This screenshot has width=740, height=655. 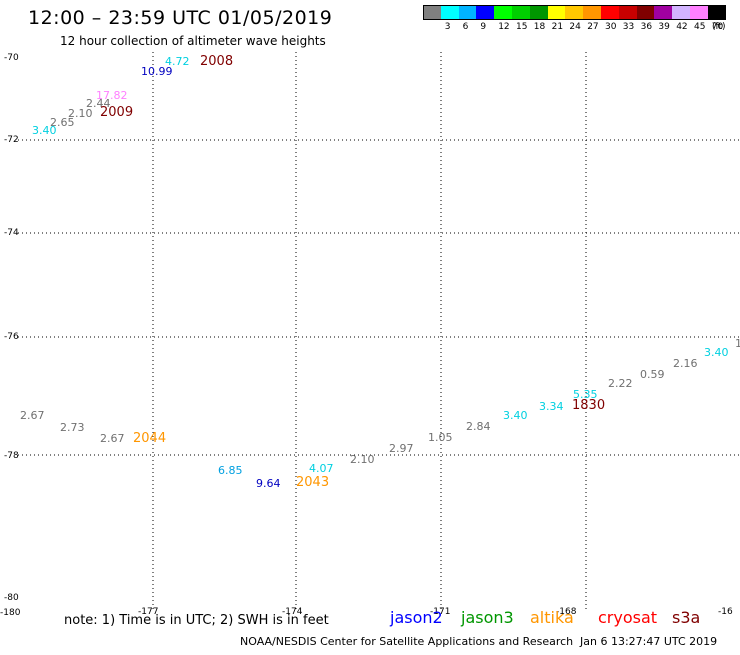 I want to click on legend-unit: (ft), so click(x=719, y=27).